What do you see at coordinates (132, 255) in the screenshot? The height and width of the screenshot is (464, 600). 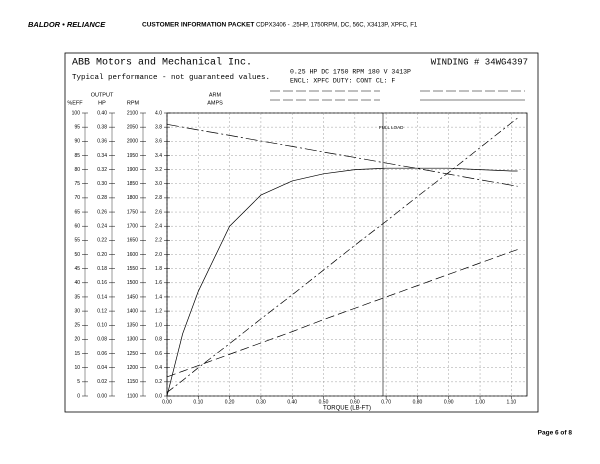 I see `y-tick-label: 1600` at bounding box center [132, 255].